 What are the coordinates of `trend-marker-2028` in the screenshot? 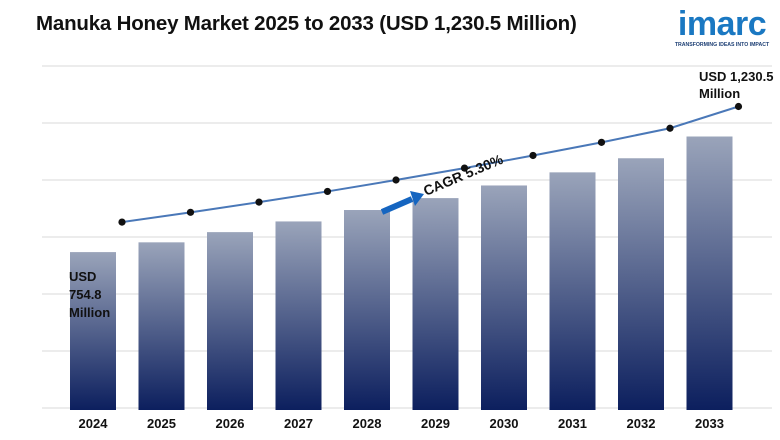 It's located at (396, 180).